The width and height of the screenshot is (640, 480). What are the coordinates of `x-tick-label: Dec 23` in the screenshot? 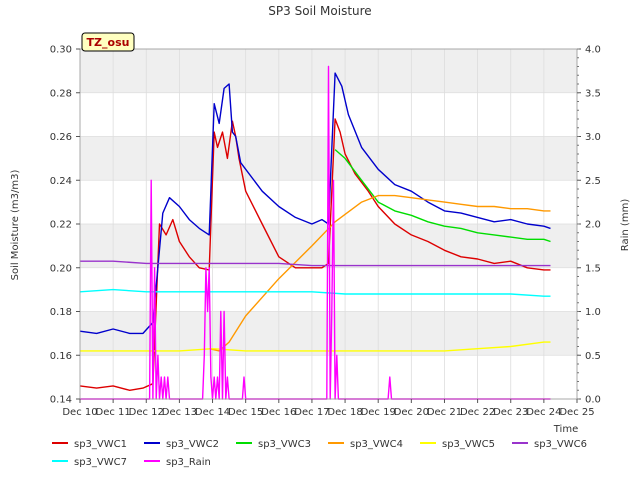 It's located at (510, 412).